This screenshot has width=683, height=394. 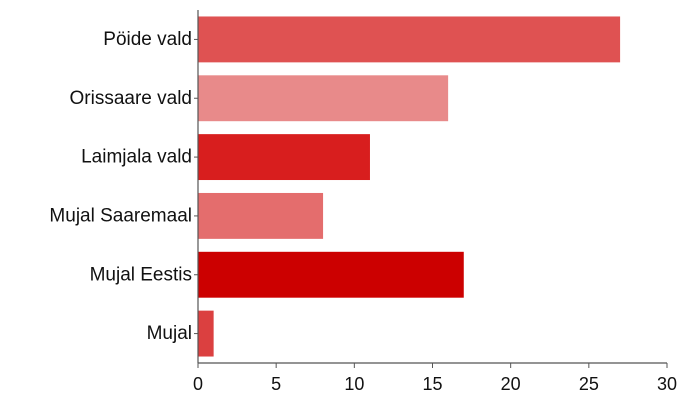 What do you see at coordinates (120, 215) in the screenshot?
I see `category-label-3: Mujal Saaremaal` at bounding box center [120, 215].